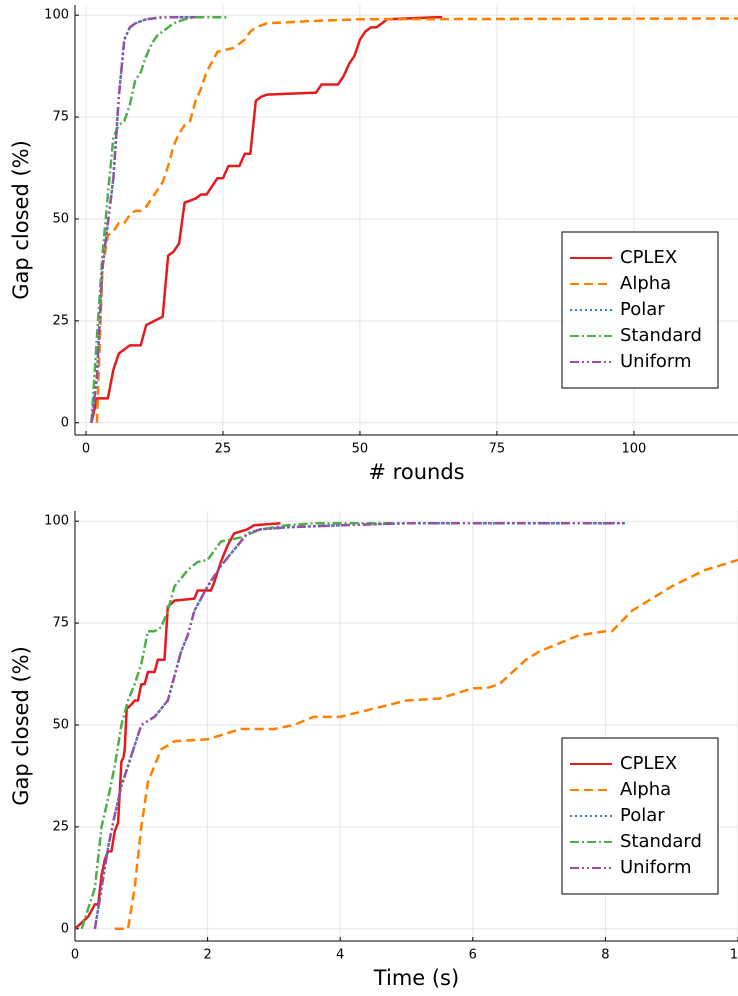  I want to click on x-tick-label: 8, so click(605, 955).